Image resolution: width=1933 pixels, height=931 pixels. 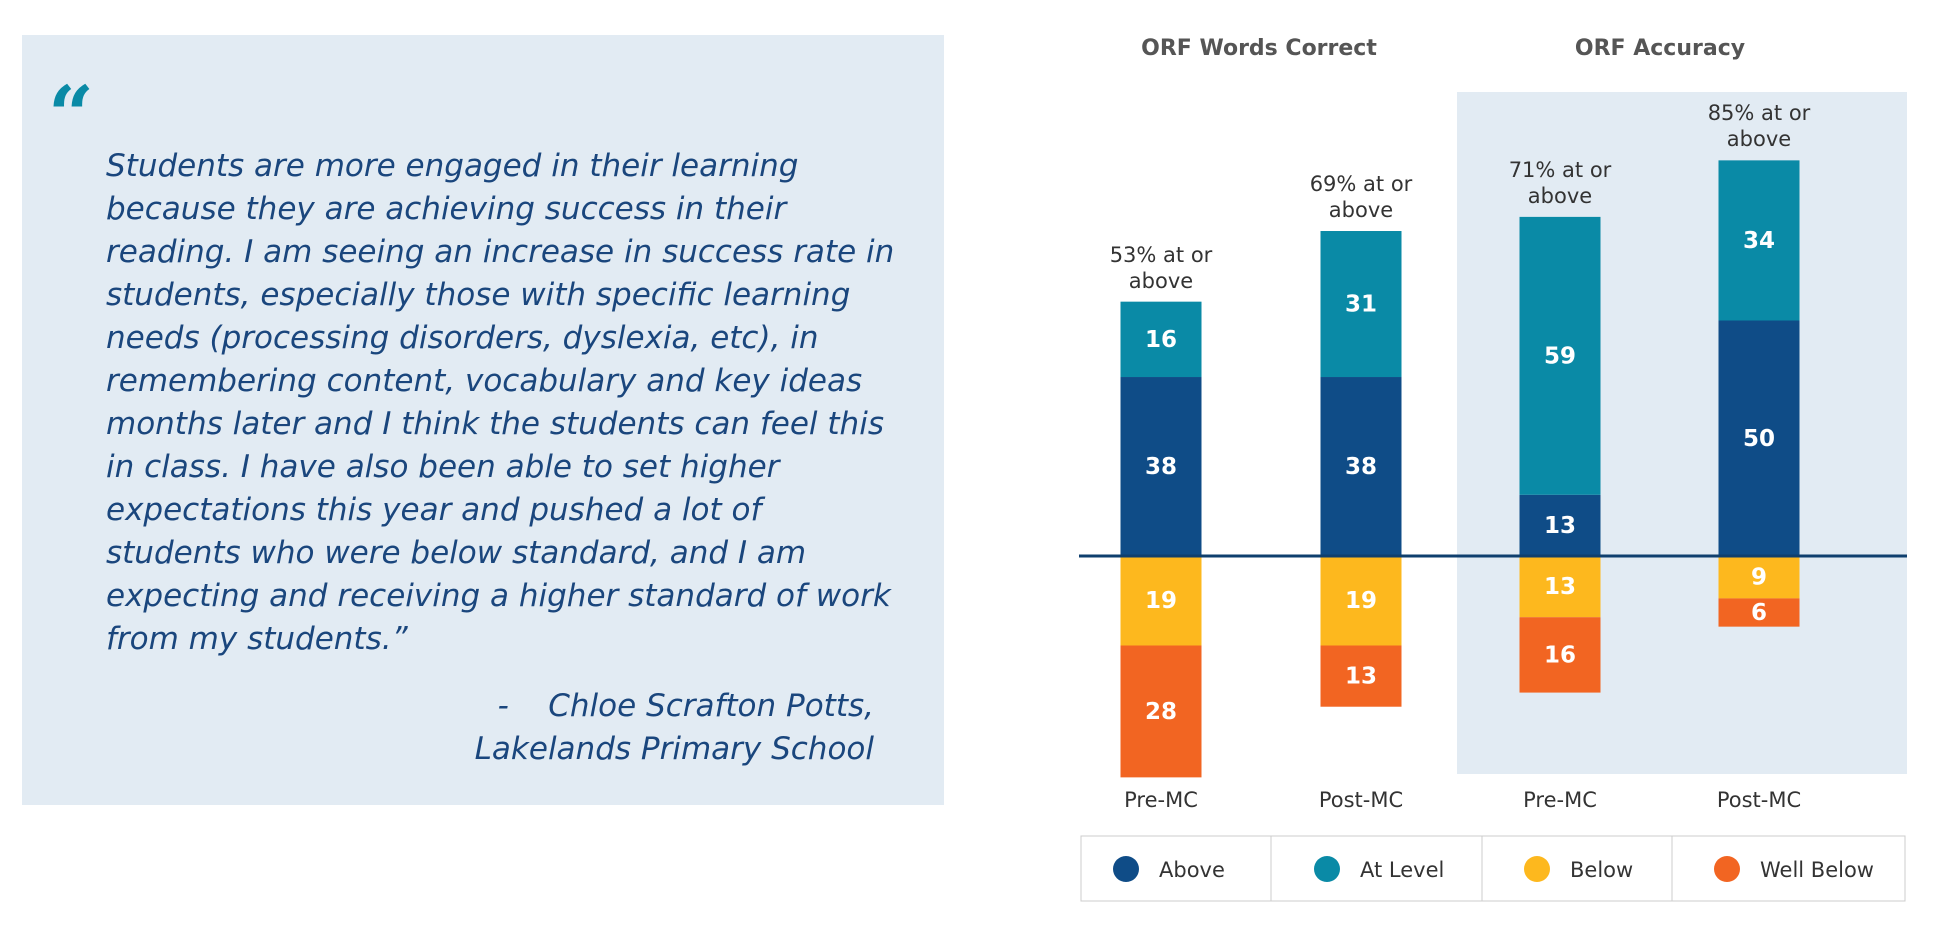 I want to click on data-label: 9, so click(x=1759, y=578).